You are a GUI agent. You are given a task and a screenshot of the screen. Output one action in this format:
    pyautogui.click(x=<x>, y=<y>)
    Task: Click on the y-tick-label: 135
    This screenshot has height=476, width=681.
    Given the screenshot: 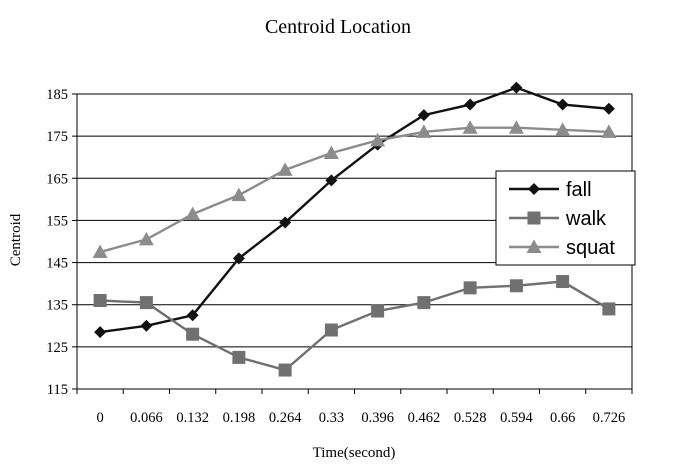 What is the action you would take?
    pyautogui.click(x=57, y=306)
    